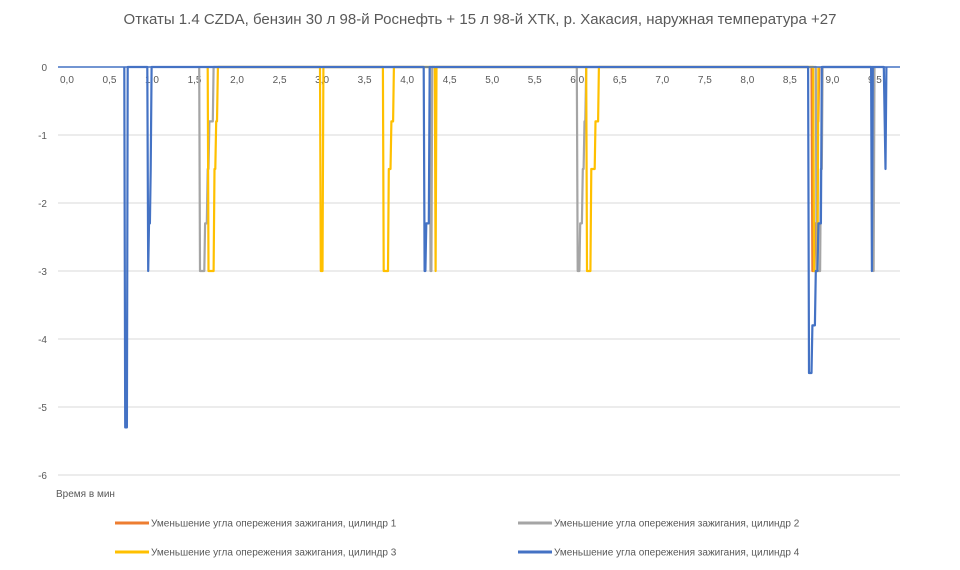 This screenshot has width=960, height=570. I want to click on x-tick-label: 5,5, so click(535, 80).